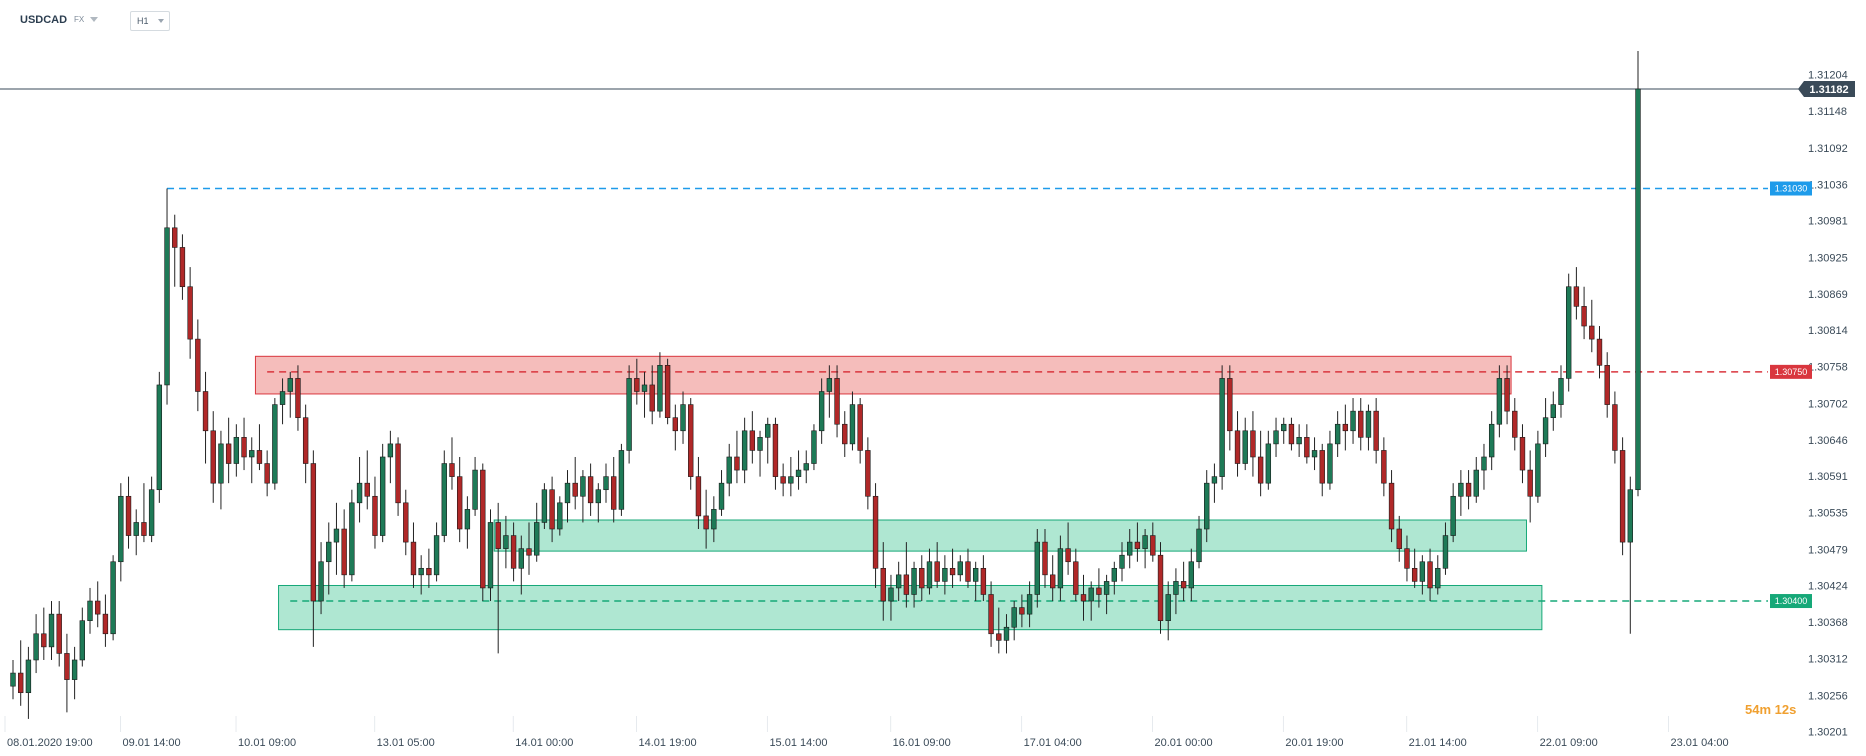 The height and width of the screenshot is (756, 1866). What do you see at coordinates (1827, 112) in the screenshot?
I see `y-tick-label: 1.31148` at bounding box center [1827, 112].